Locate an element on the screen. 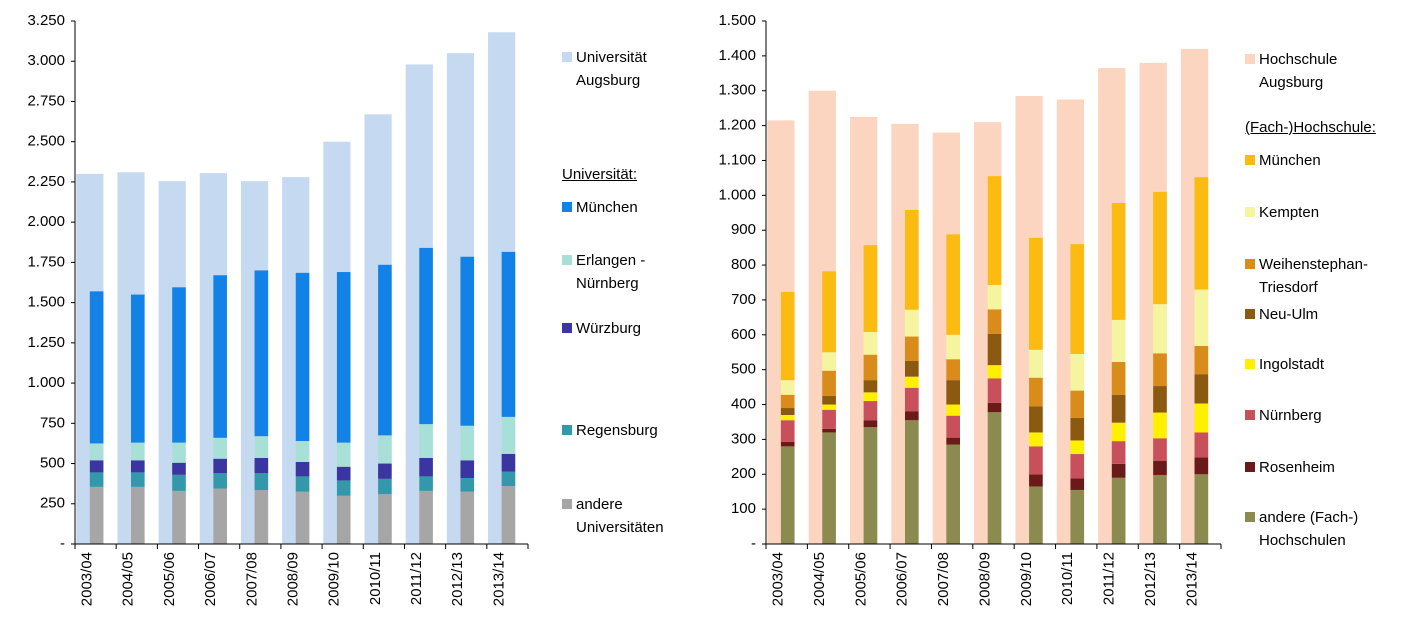 This screenshot has width=1421, height=622. legend-item: Würzburg is located at coordinates (637, 328).